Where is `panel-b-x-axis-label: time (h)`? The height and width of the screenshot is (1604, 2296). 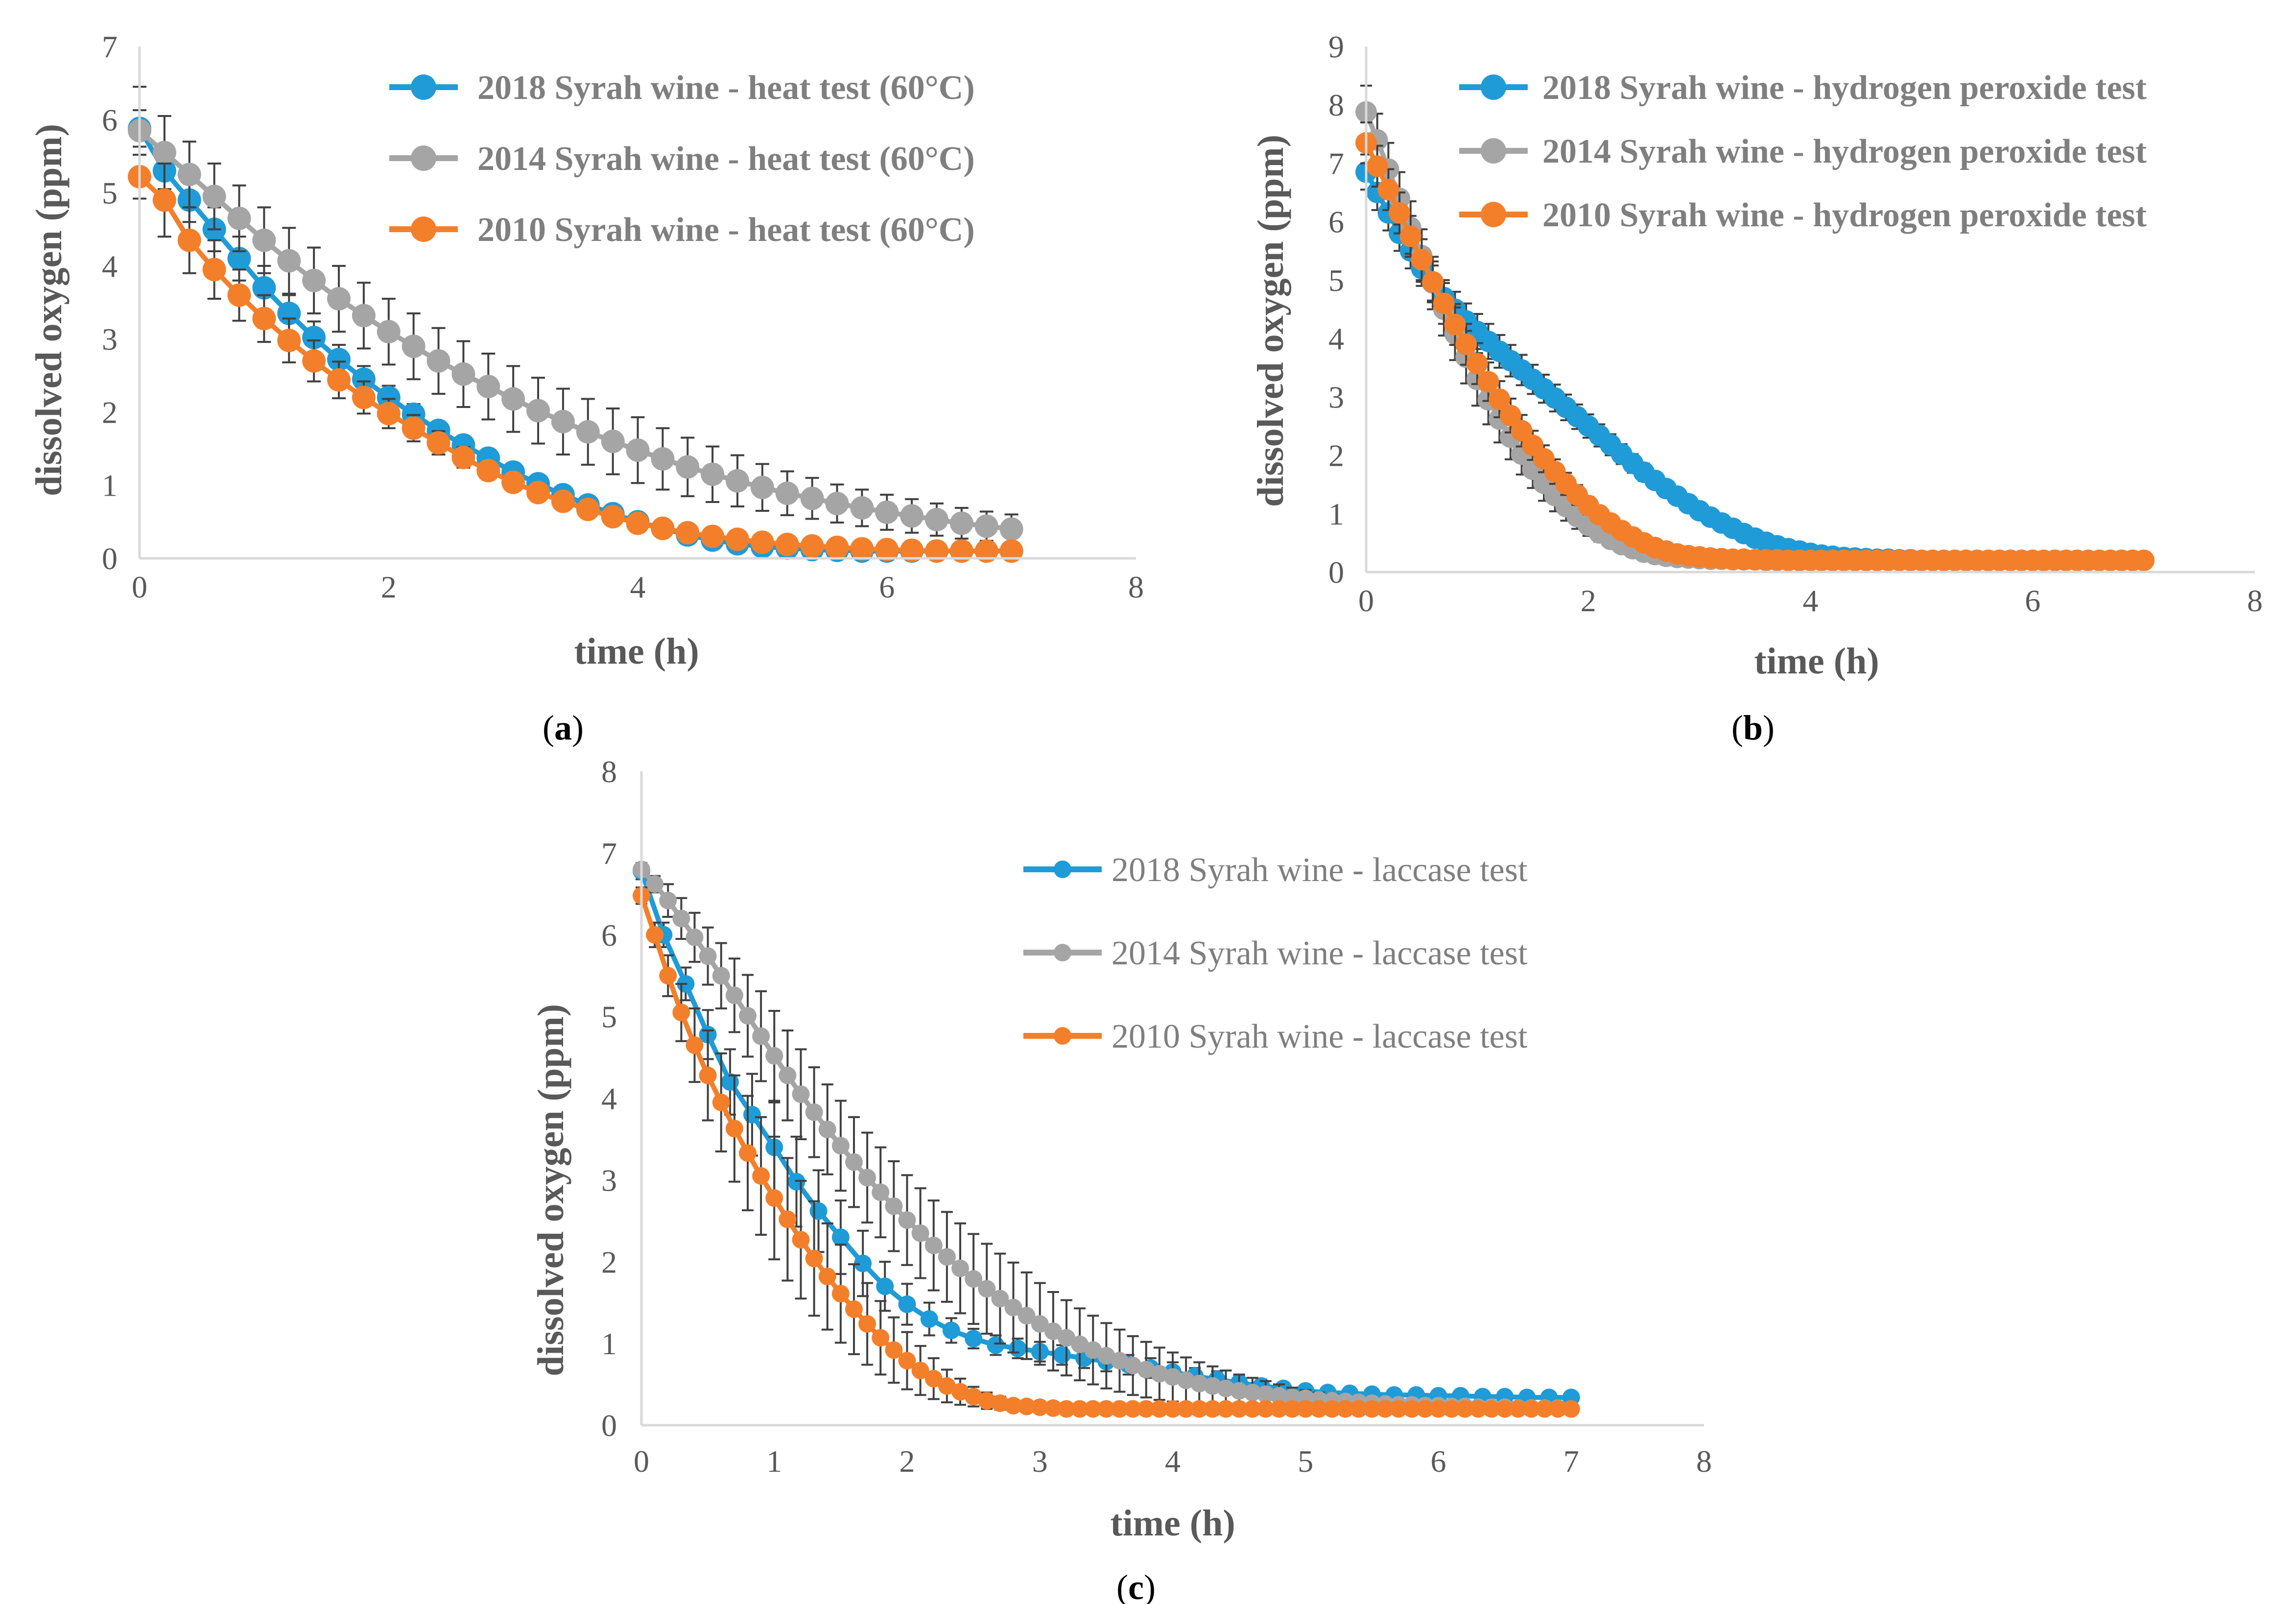 panel-b-x-axis-label: time (h) is located at coordinates (1816, 661).